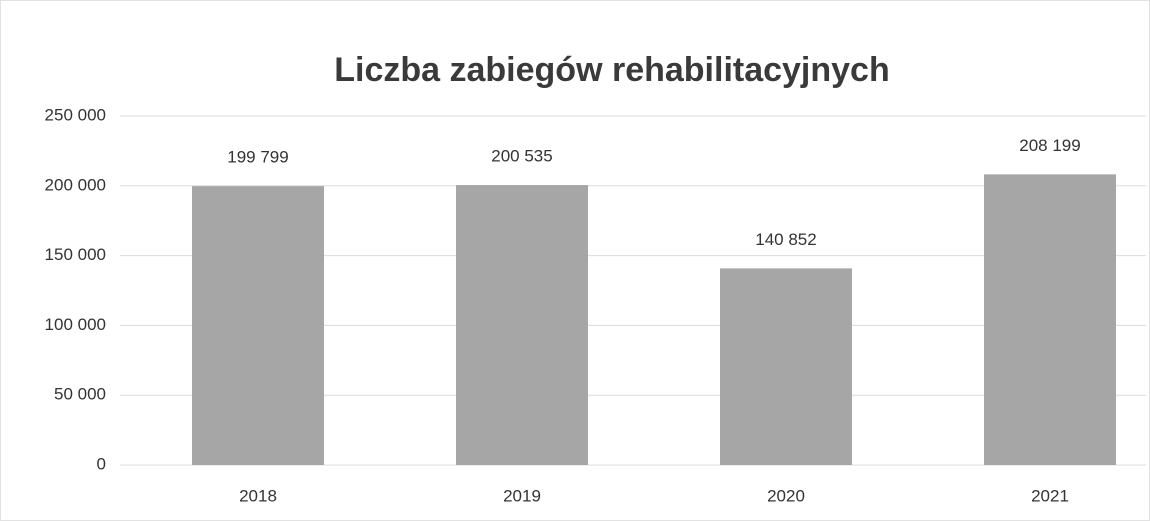  What do you see at coordinates (258, 495) in the screenshot?
I see `x-tick-label: 2018` at bounding box center [258, 495].